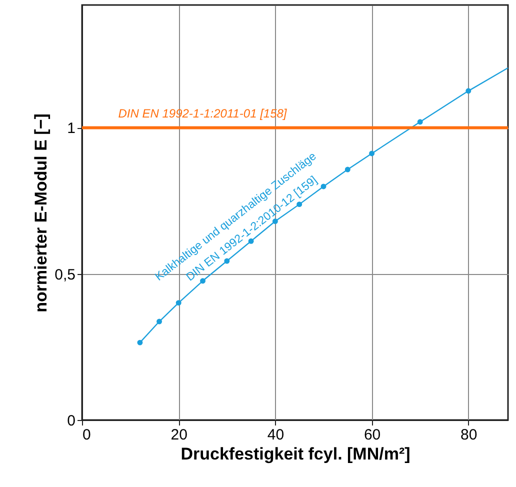 This screenshot has height=487, width=516. I want to click on x-tick-label: 20, so click(179, 435).